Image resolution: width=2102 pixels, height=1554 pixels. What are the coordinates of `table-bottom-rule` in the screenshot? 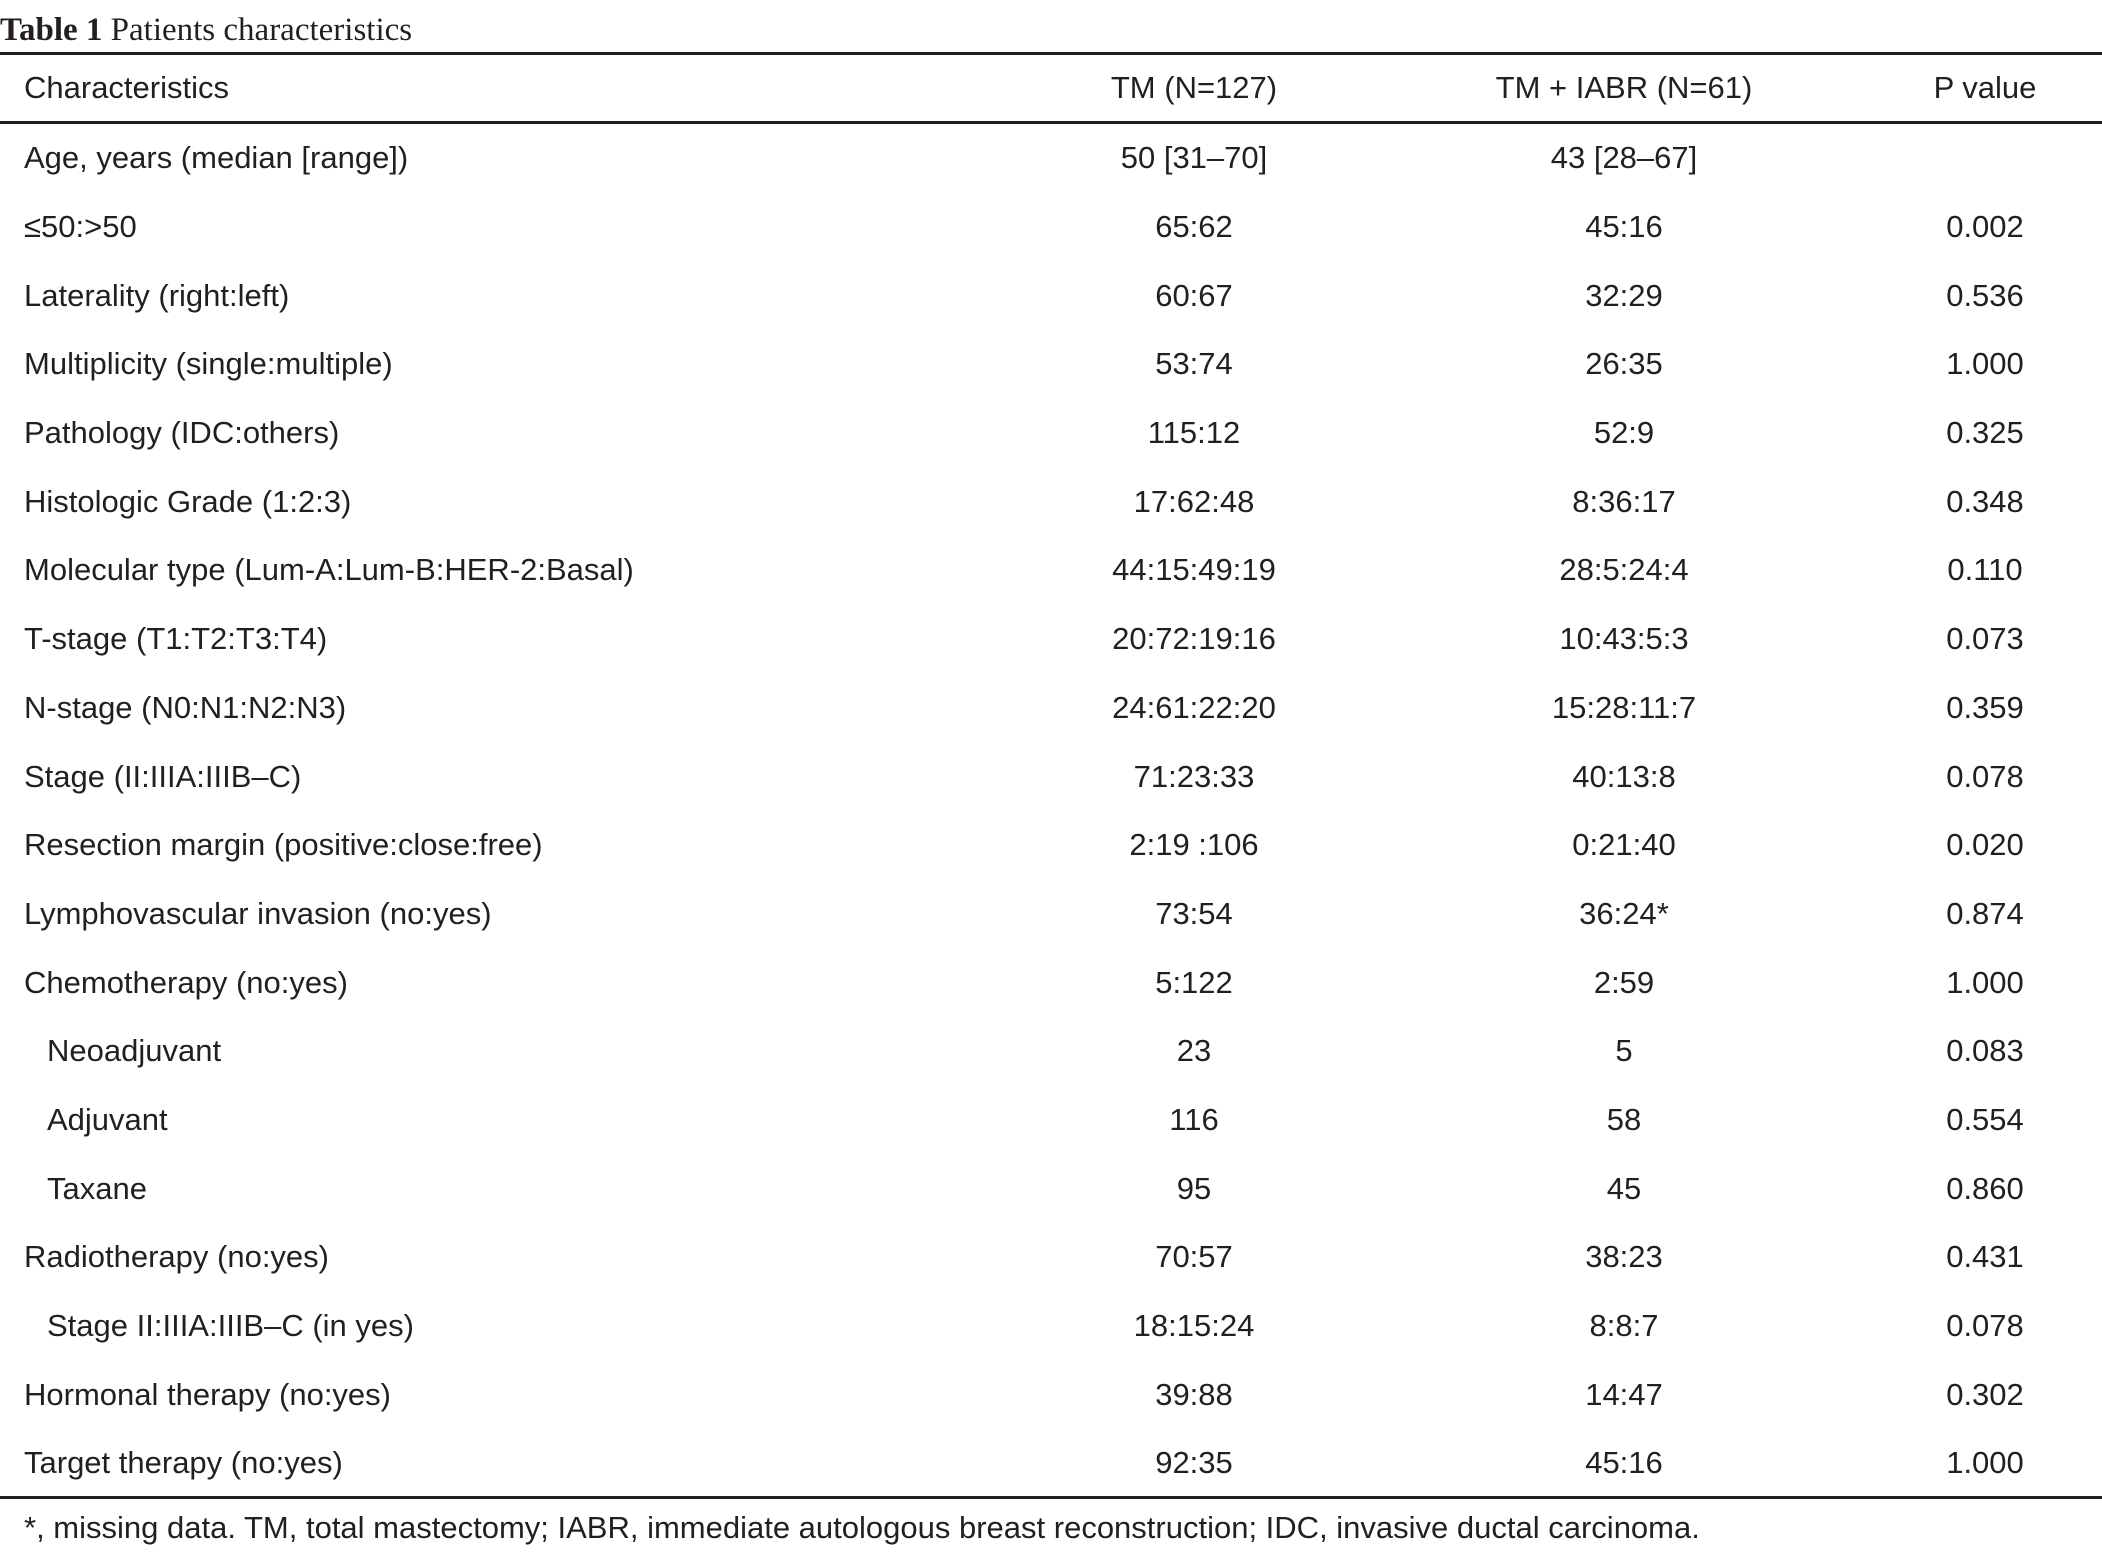 It's located at (1051, 1497).